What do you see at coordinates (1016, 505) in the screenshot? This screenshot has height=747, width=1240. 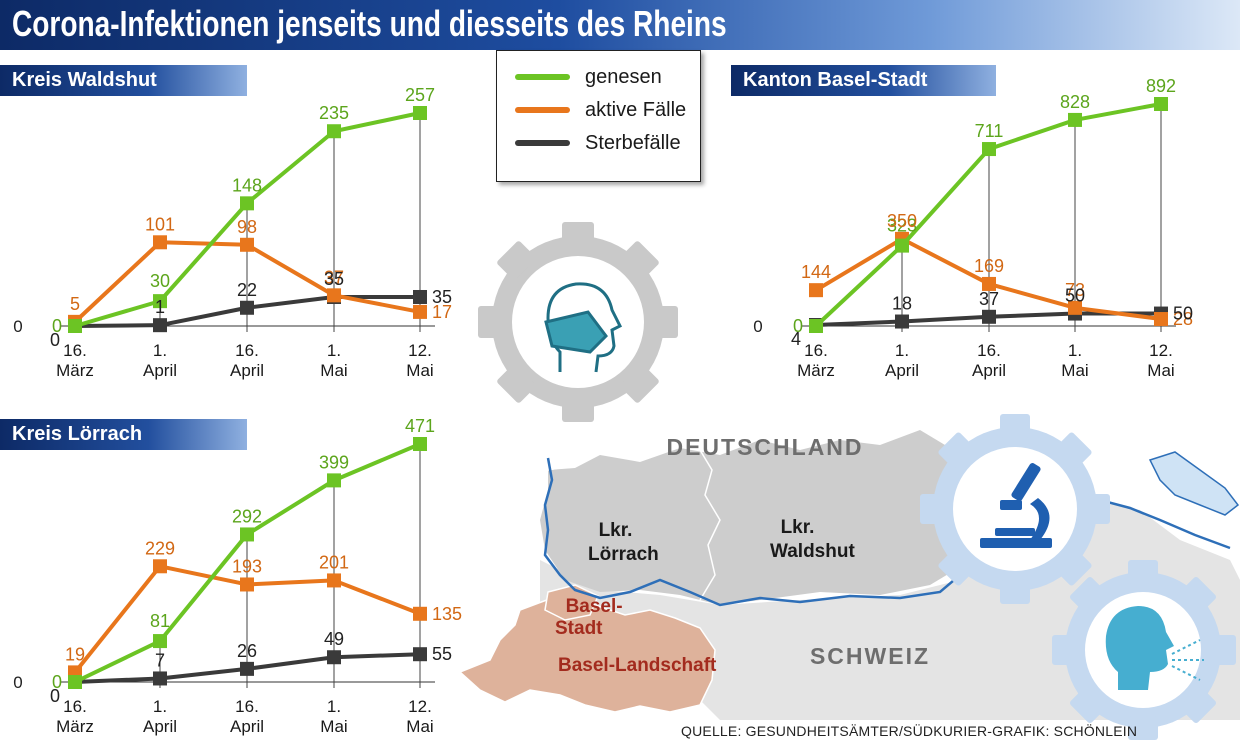 I see `microscope-icon` at bounding box center [1016, 505].